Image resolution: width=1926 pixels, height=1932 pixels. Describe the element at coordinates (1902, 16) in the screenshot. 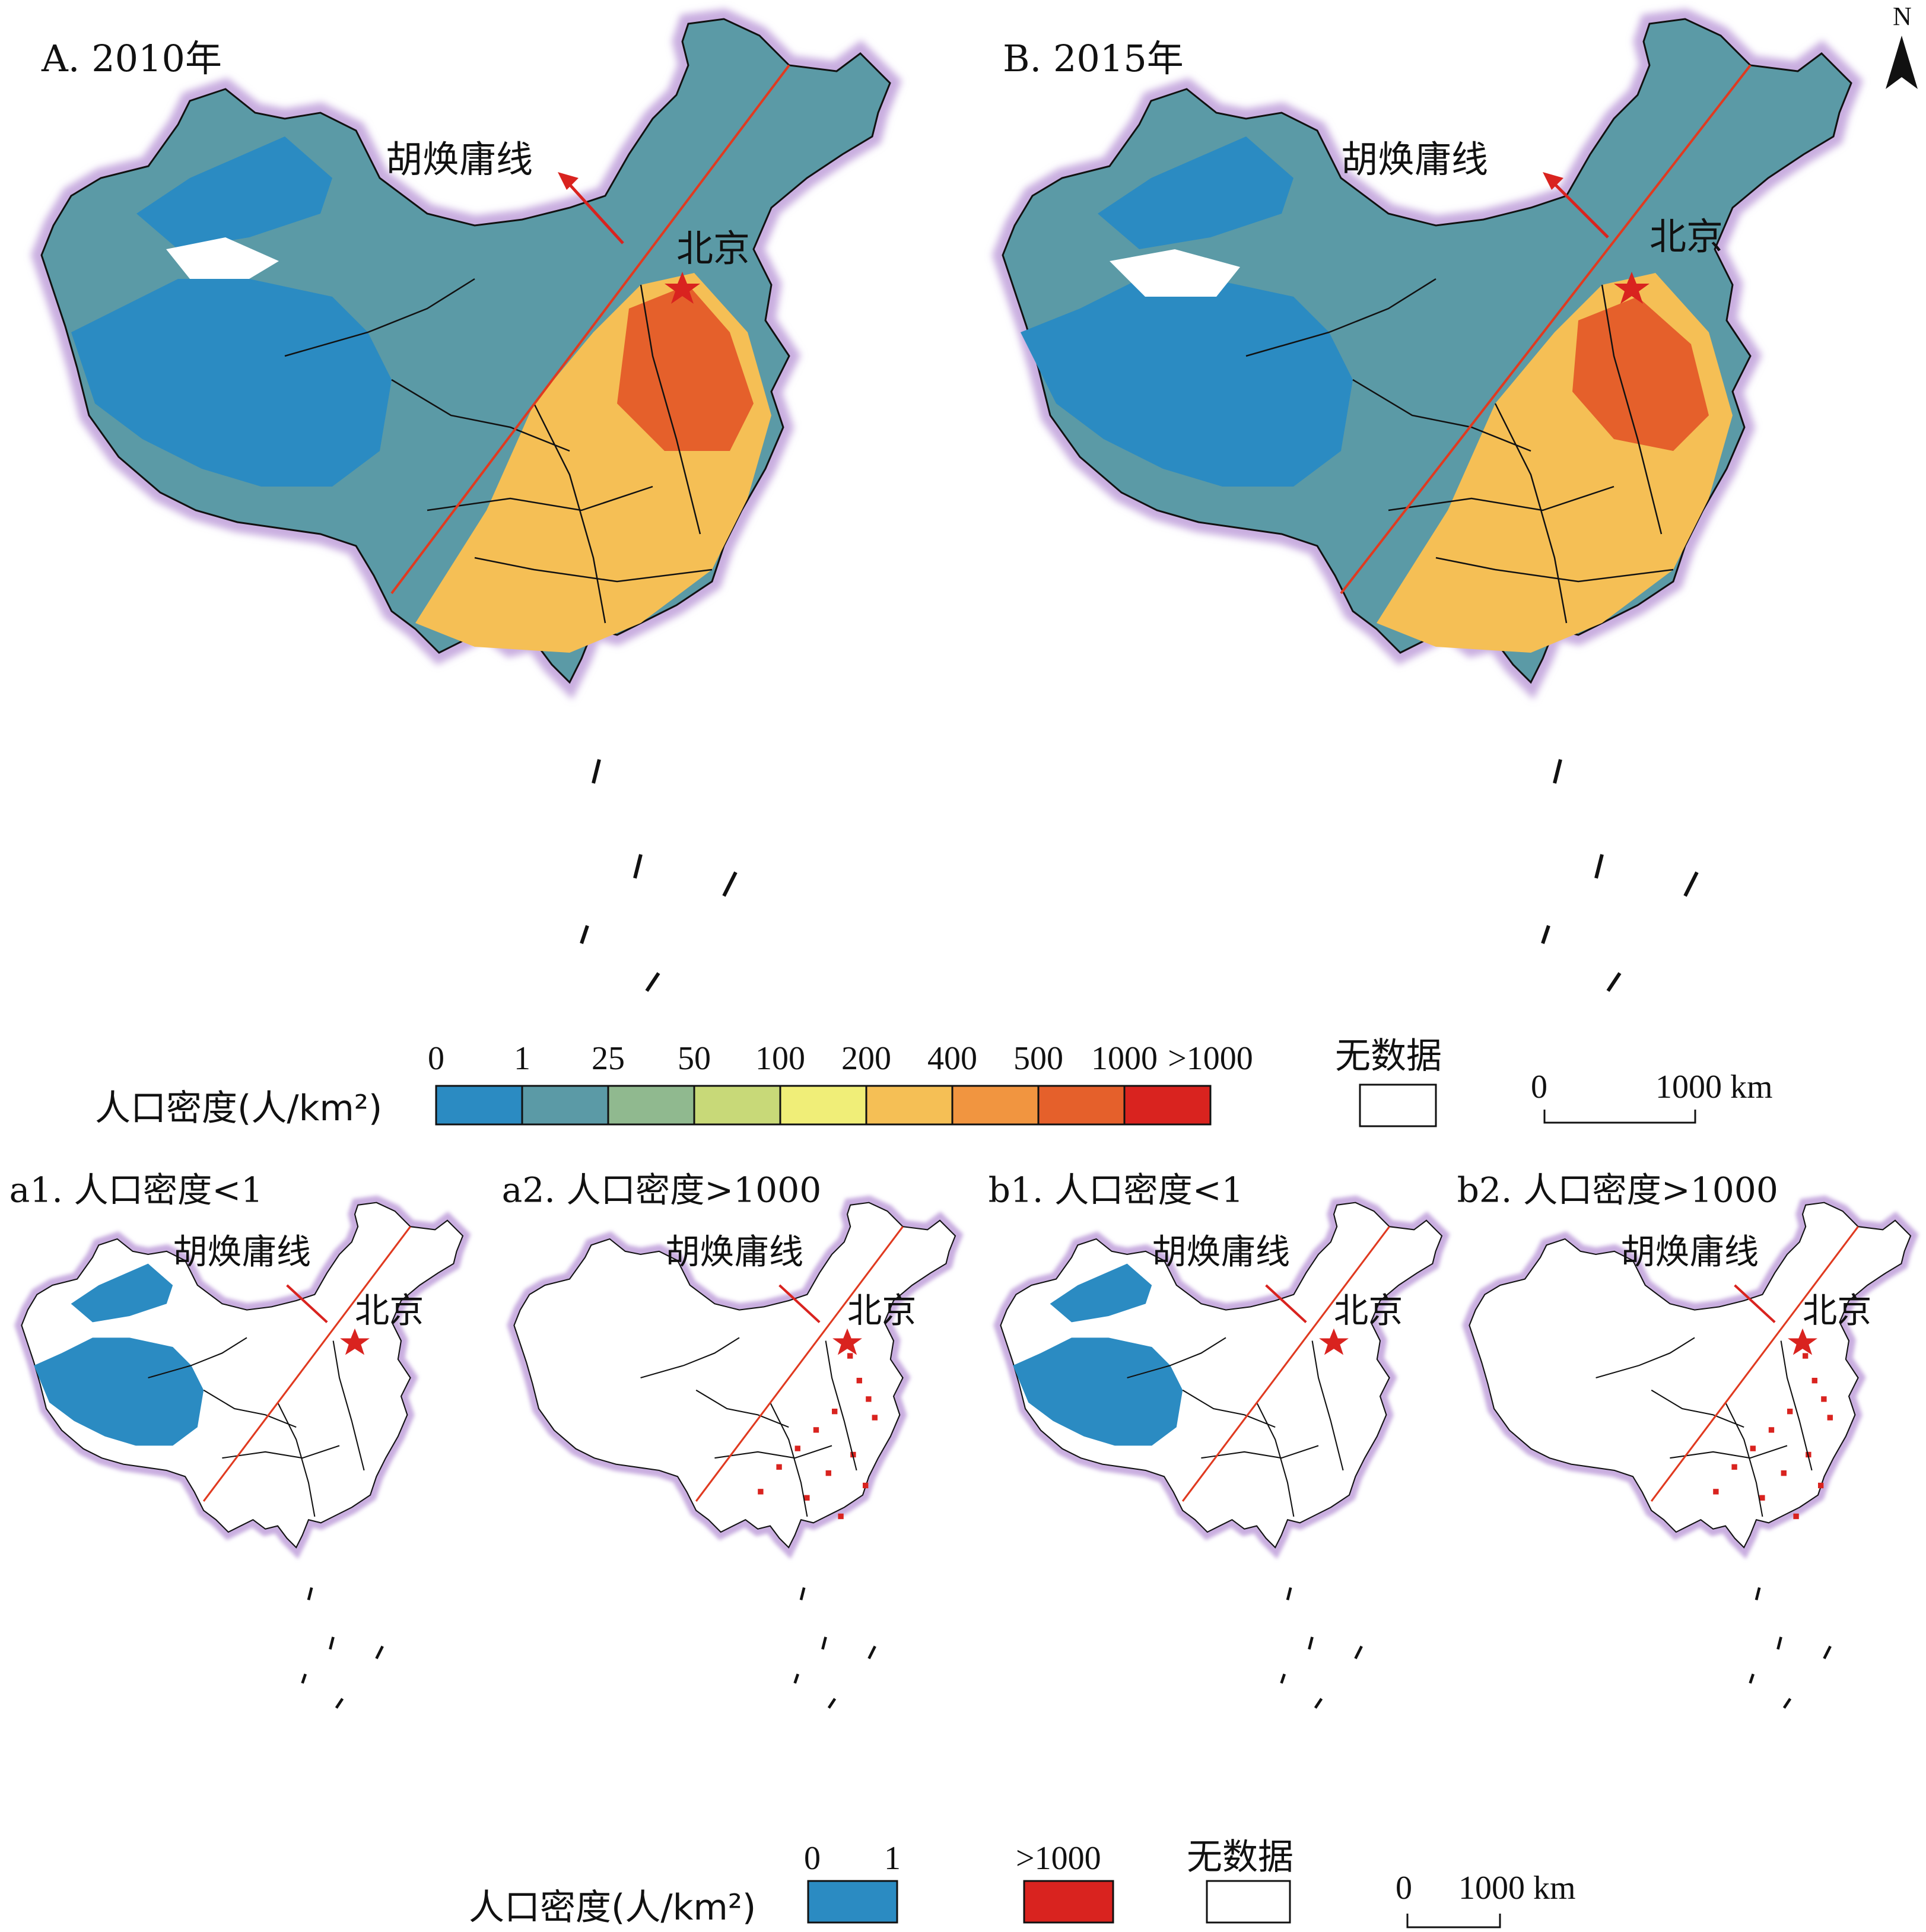

I see `north-label: N` at that location.